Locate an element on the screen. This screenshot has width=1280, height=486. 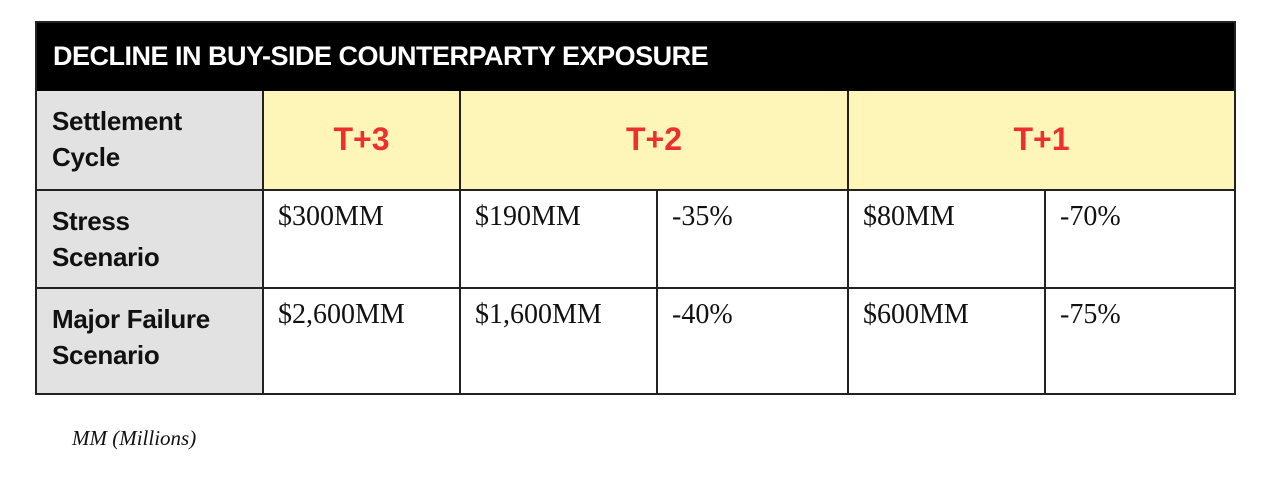
major-failure-t3-value: $2,600MM is located at coordinates (362, 341).